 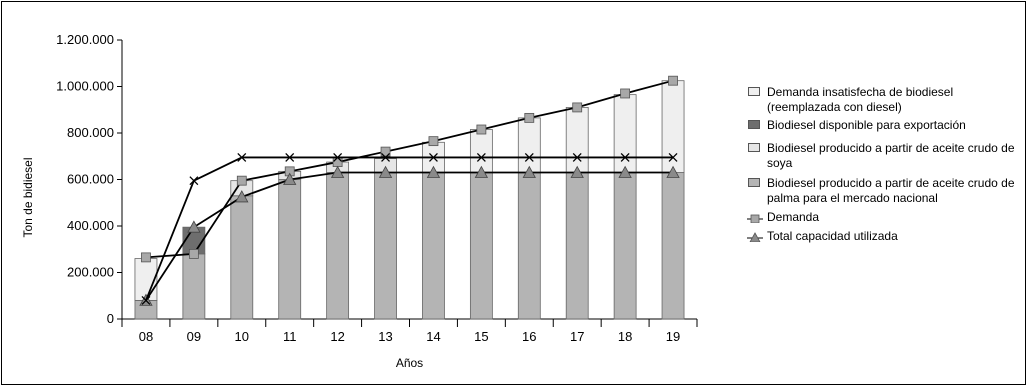 I want to click on legend-swatch-soy, so click(x=754, y=147).